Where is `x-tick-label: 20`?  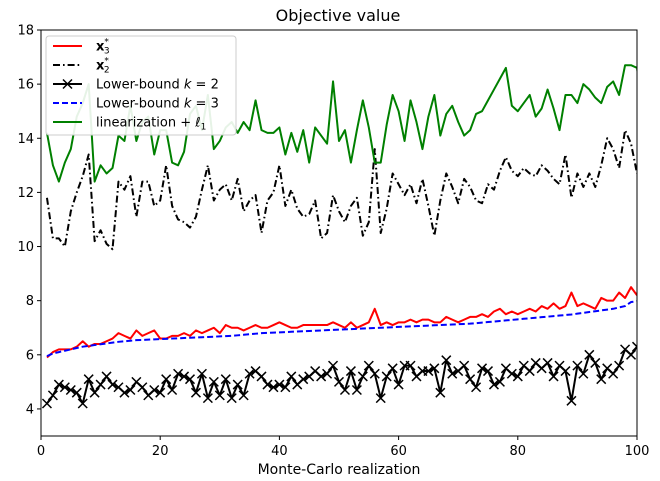
x-tick-label: 20 is located at coordinates (160, 451).